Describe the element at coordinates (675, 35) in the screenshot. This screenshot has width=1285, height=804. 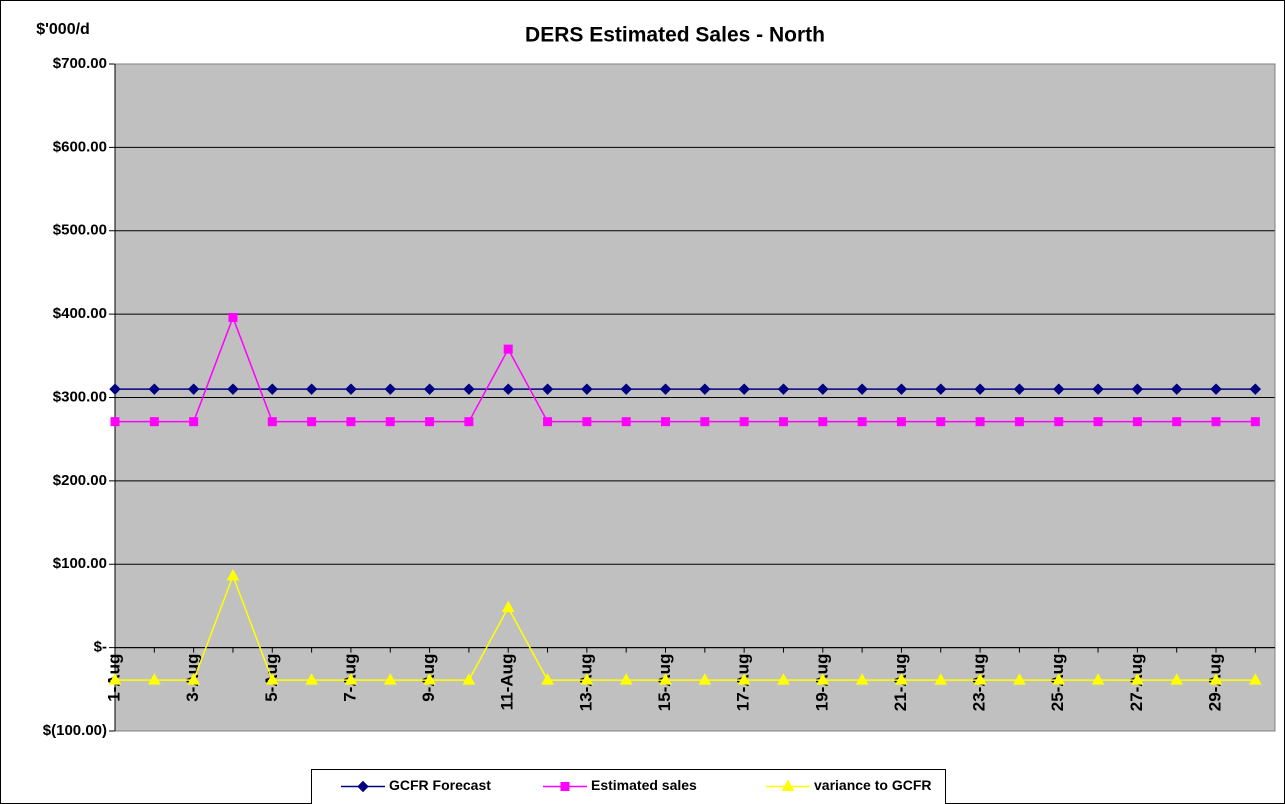
I see `chart-title: DERS Estimated Sales - North` at that location.